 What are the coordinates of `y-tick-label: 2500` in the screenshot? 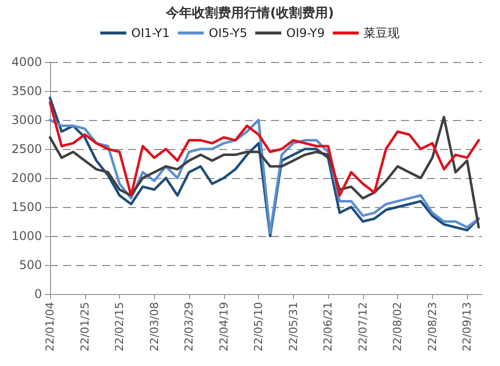 It's located at (26, 149).